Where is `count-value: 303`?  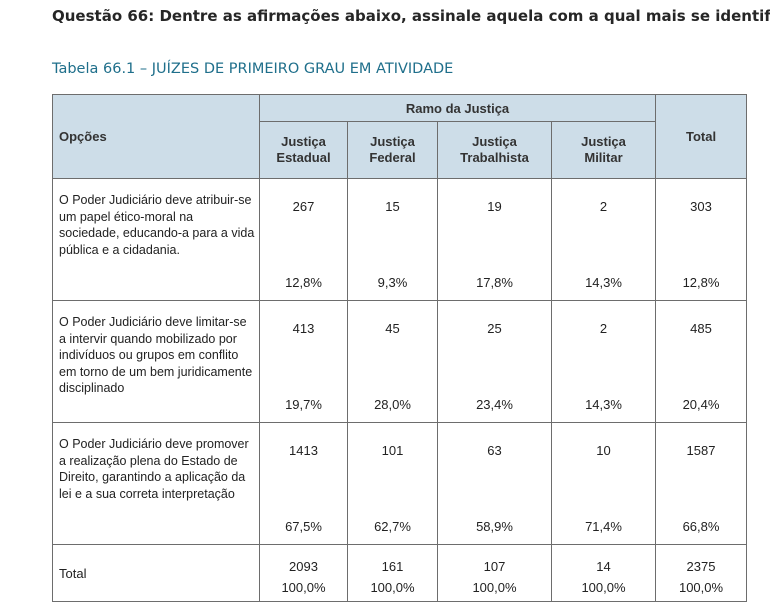
count-value: 303 is located at coordinates (701, 206).